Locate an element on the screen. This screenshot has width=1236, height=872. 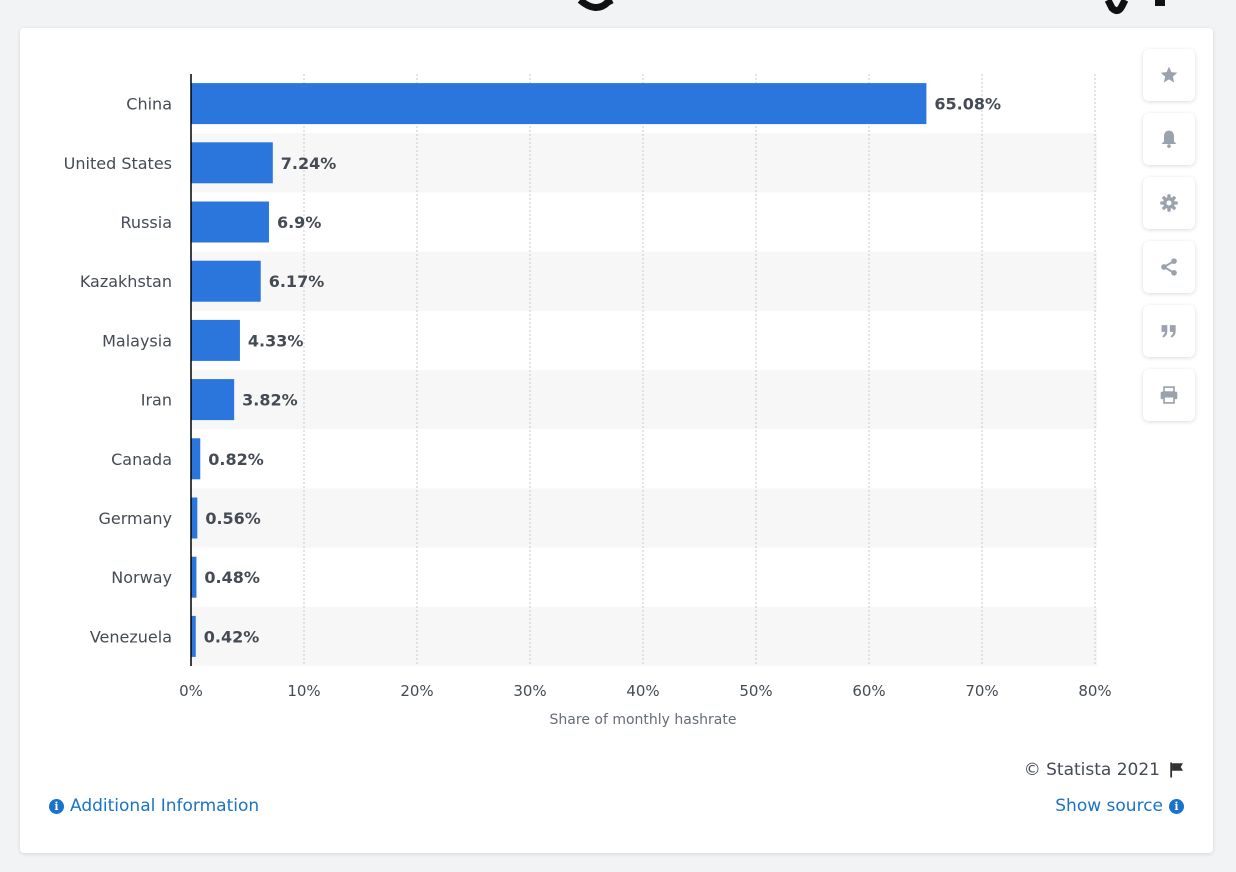
quote-icon is located at coordinates (1168, 331).